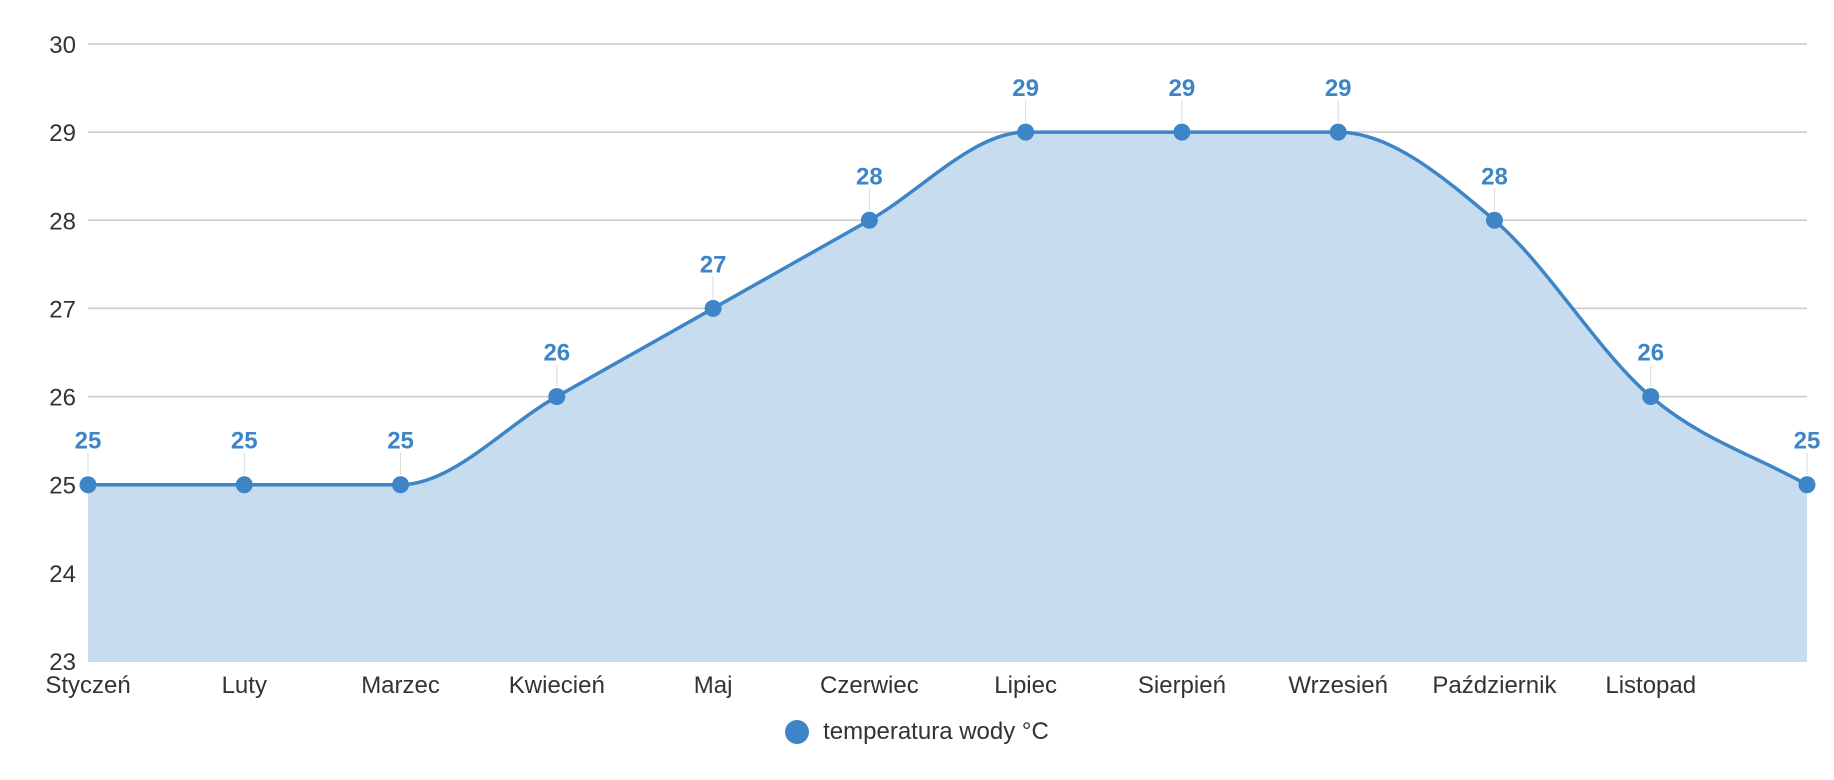 This screenshot has height=780, width=1834. What do you see at coordinates (1494, 685) in the screenshot?
I see `x-tick-label: Październik` at bounding box center [1494, 685].